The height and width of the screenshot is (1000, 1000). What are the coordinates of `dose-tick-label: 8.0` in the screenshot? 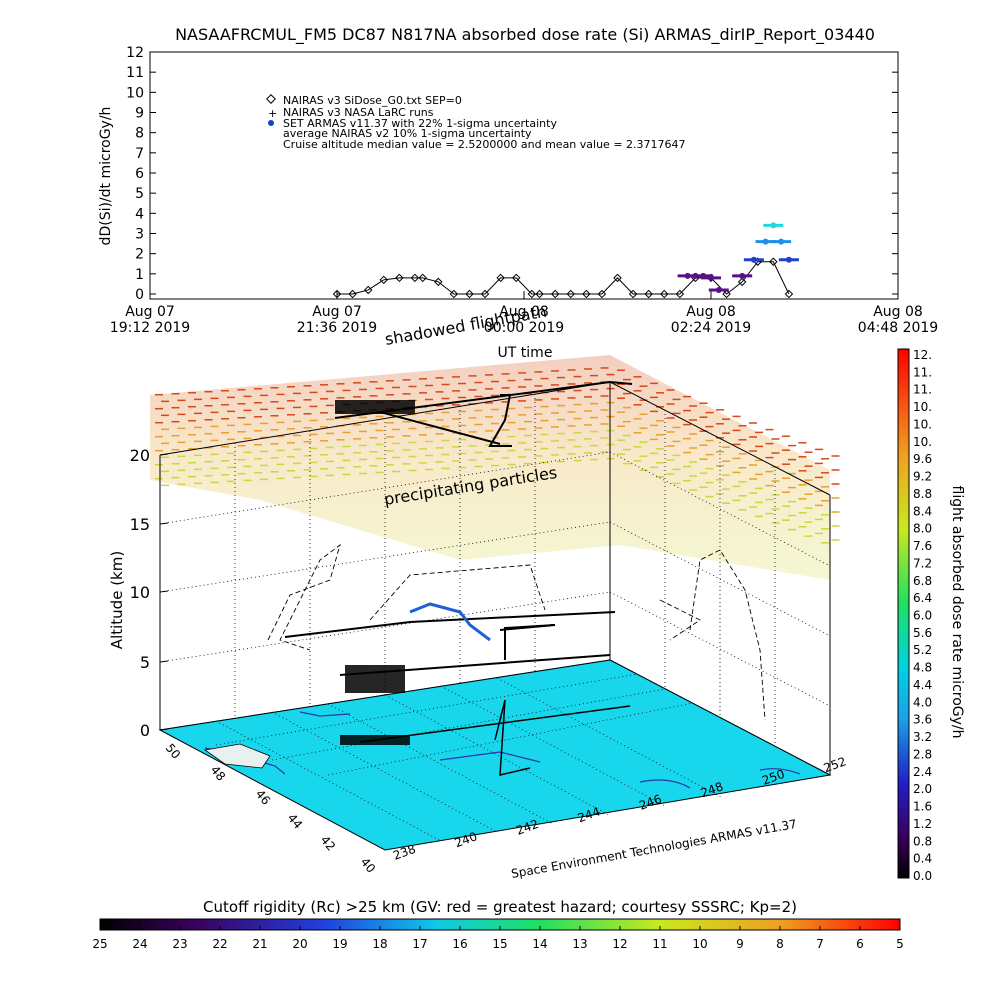 It's located at (922, 529).